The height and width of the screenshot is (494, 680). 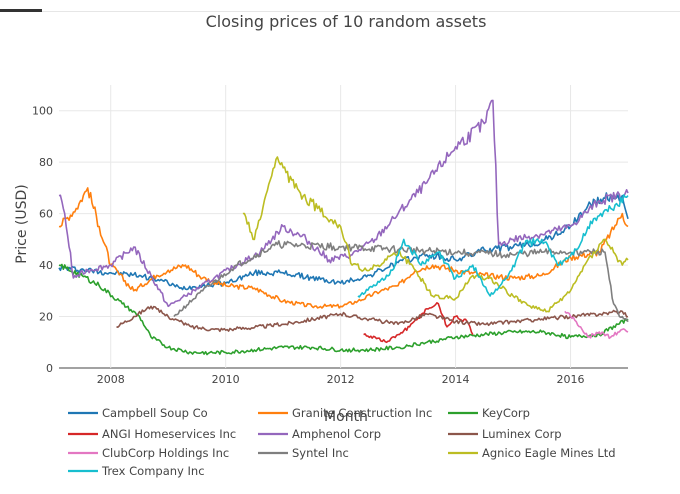 I want to click on top-tab-bar, so click(x=340, y=7).